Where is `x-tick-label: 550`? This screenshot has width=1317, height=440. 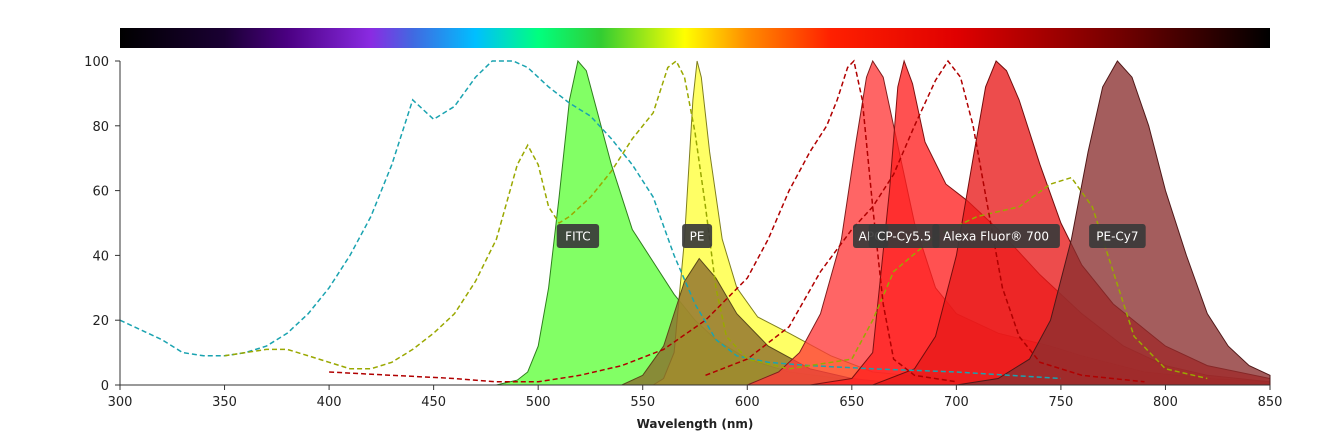 x-tick-label: 550 is located at coordinates (642, 402).